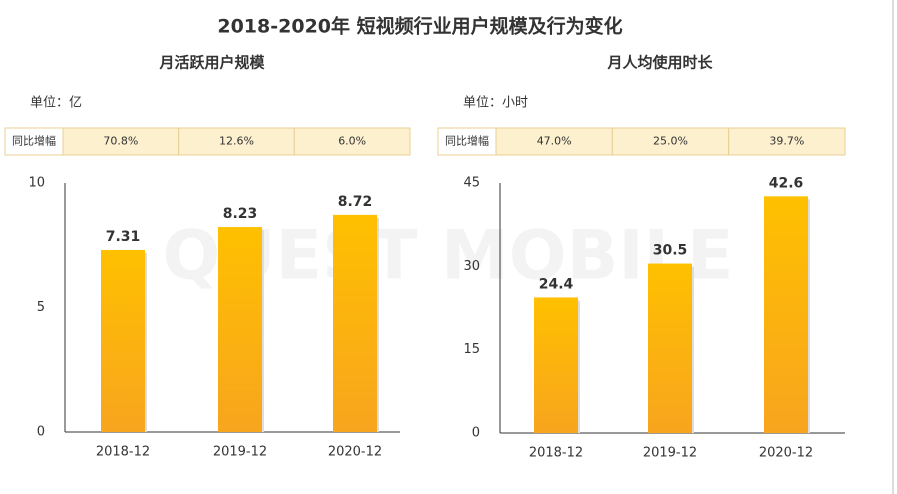  Describe the element at coordinates (495, 103) in the screenshot. I see `unit-label: 单位：小时` at that location.